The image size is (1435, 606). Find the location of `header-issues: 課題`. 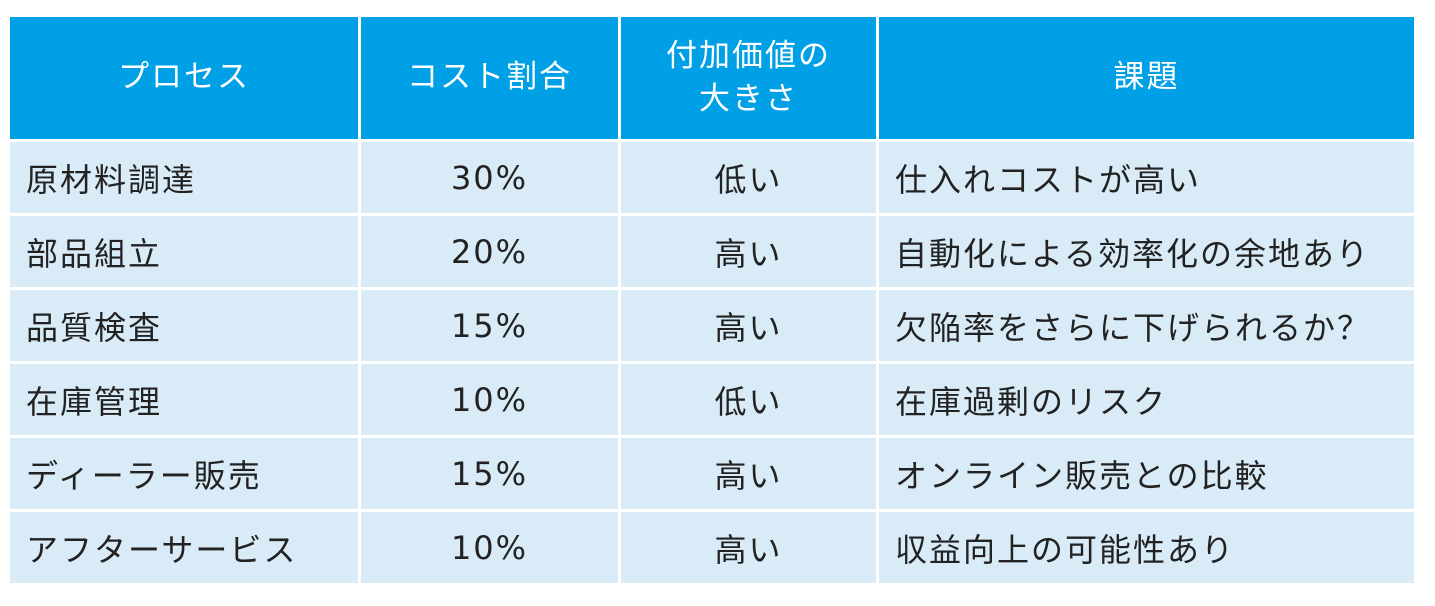

header-issues: 課題 is located at coordinates (1146, 78).